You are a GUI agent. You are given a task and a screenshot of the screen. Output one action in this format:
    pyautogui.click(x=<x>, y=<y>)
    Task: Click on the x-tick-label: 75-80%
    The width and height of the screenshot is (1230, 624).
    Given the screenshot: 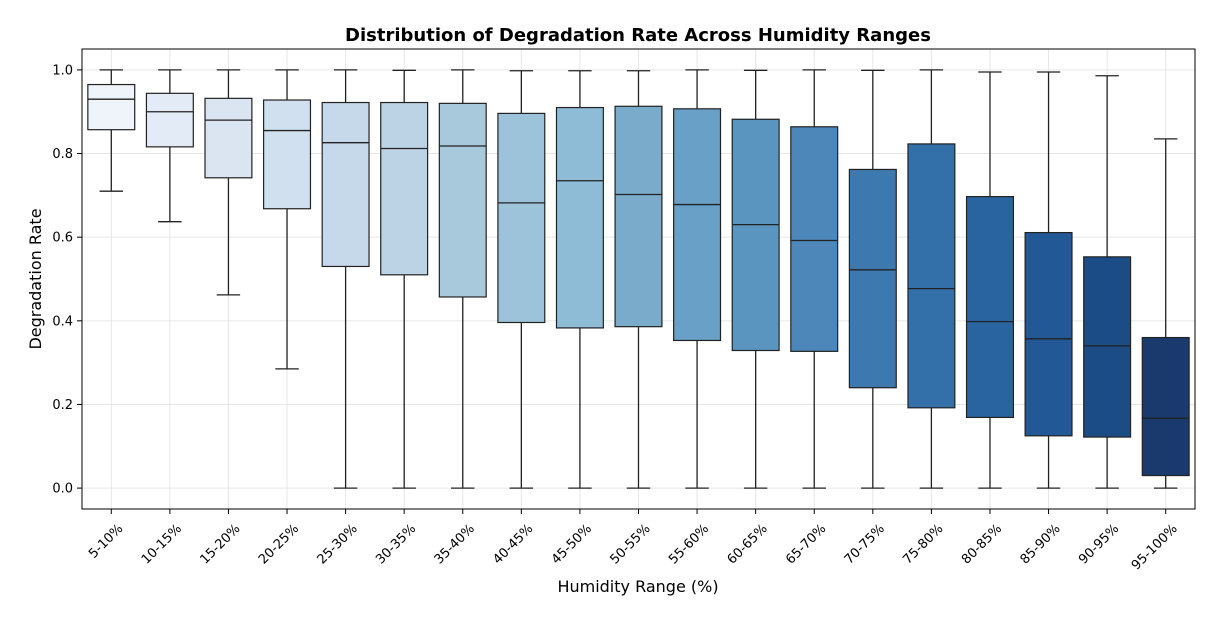 What is the action you would take?
    pyautogui.click(x=923, y=544)
    